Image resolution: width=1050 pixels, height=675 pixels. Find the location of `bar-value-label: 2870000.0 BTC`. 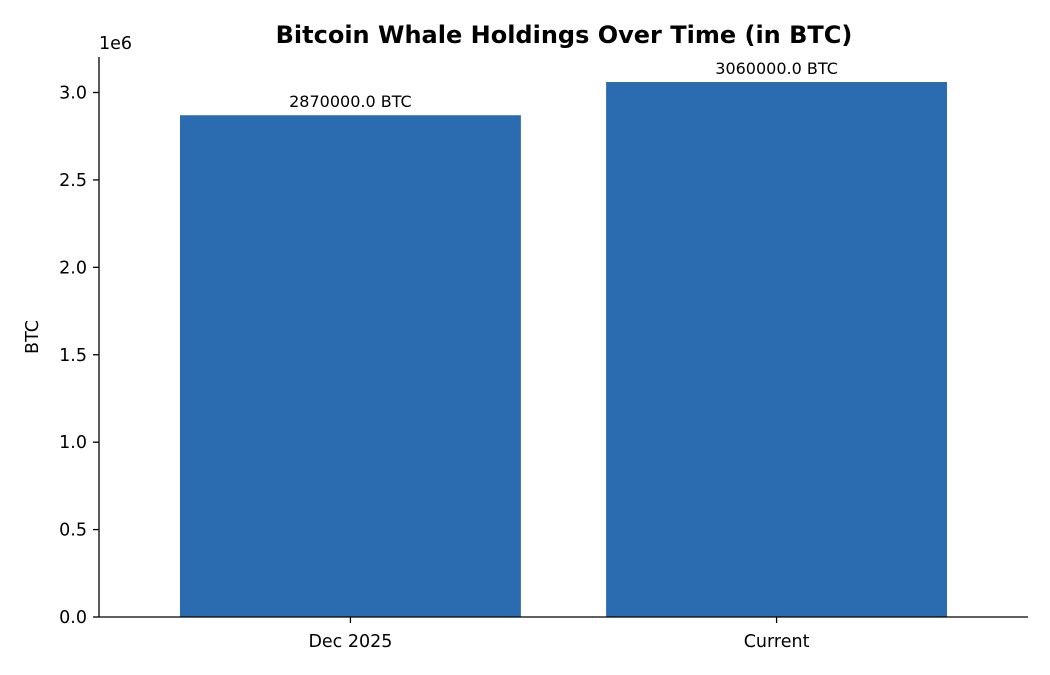

bar-value-label: 2870000.0 BTC is located at coordinates (350, 101).